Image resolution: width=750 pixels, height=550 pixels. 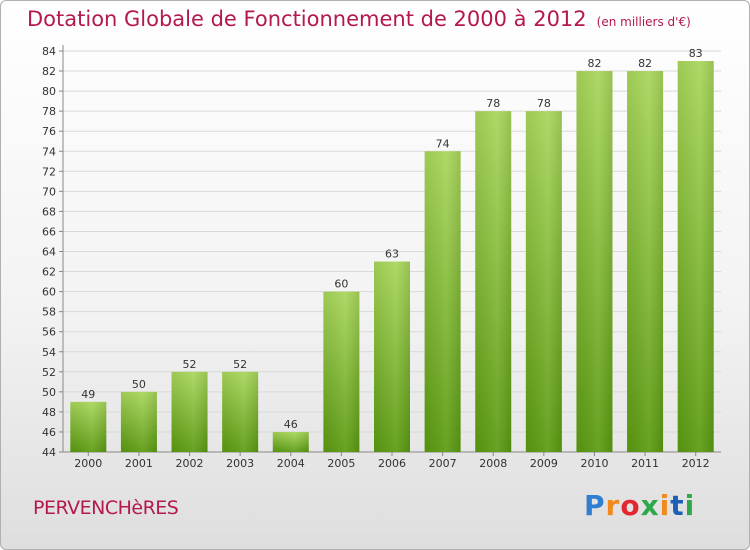 What do you see at coordinates (49, 412) in the screenshot?
I see `y-tick-label: 48` at bounding box center [49, 412].